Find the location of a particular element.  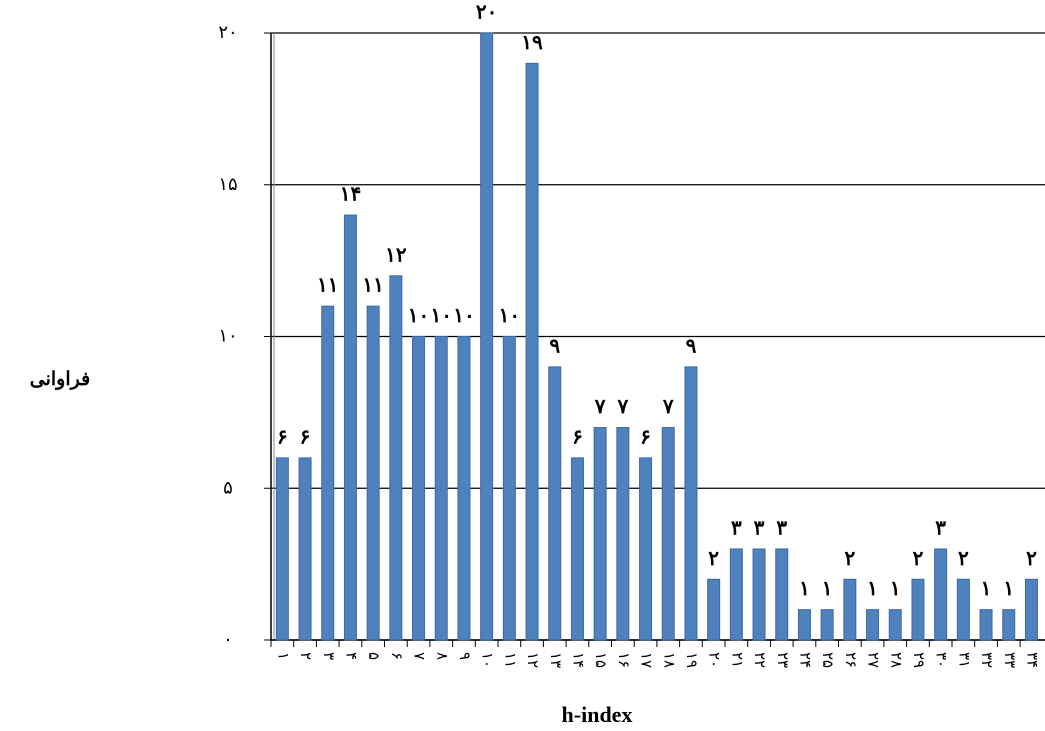

x-tick-label: ۲۴ is located at coordinates (805, 660).